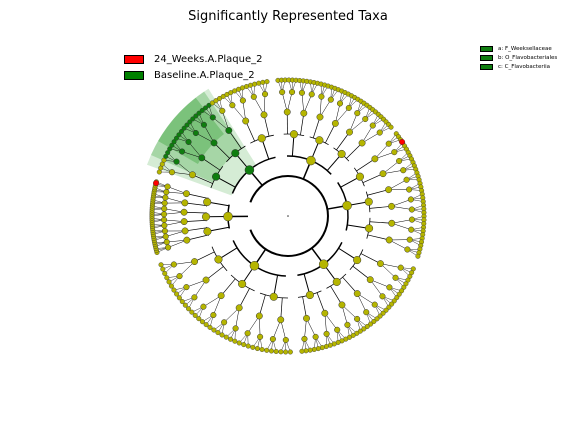  What do you see at coordinates (518, 48) in the screenshot?
I see `clade-legend-item-a: a: F_Weeksellaceae` at bounding box center [518, 48].